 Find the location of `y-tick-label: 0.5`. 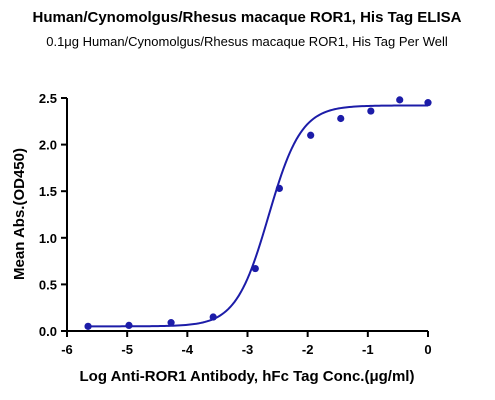

y-tick-label: 0.5 is located at coordinates (48, 284).